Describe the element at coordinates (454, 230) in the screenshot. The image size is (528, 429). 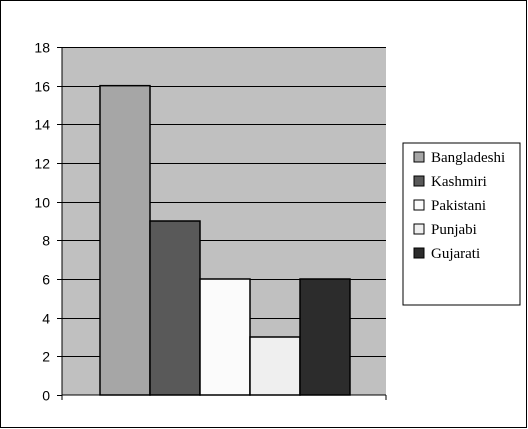
I see `legend-label-punjabi: Punjabi` at that location.